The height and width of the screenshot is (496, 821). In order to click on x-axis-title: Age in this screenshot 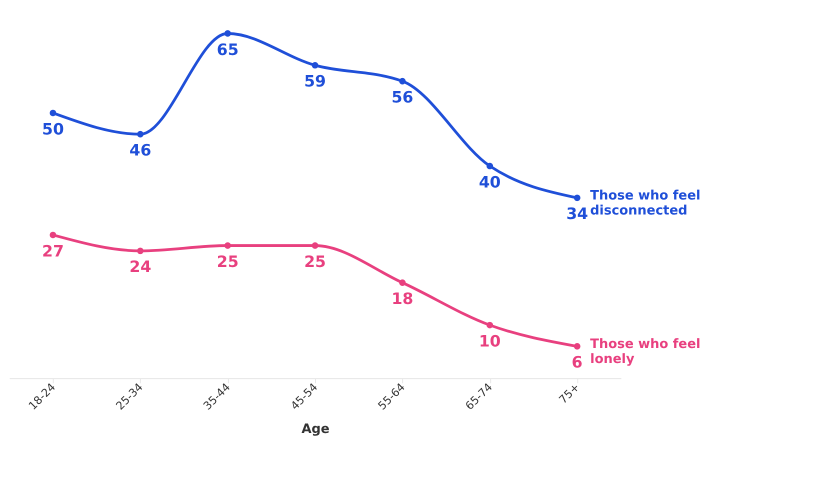, I will do `click(315, 430)`.